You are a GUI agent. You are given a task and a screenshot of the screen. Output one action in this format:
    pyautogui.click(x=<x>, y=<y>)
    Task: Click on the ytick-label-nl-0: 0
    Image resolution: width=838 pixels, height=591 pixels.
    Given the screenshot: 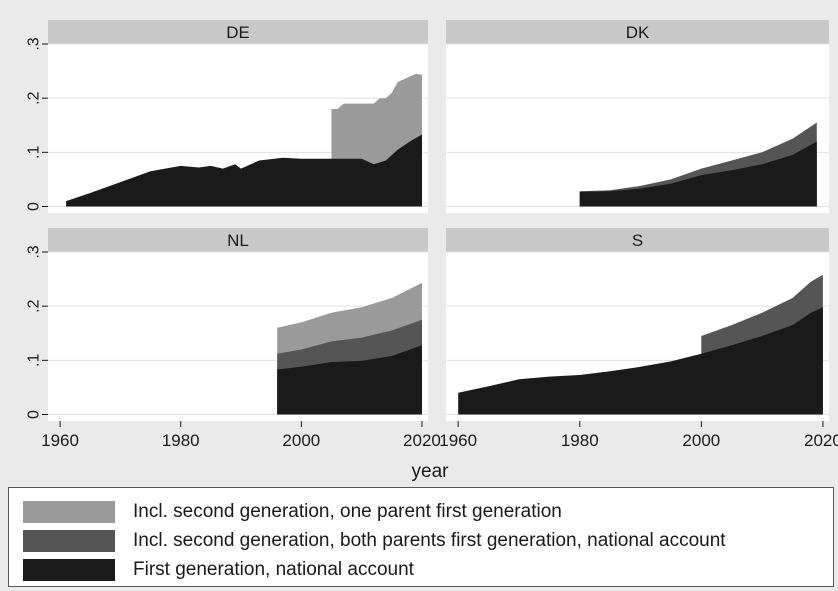 What is the action you would take?
    pyautogui.click(x=34, y=414)
    